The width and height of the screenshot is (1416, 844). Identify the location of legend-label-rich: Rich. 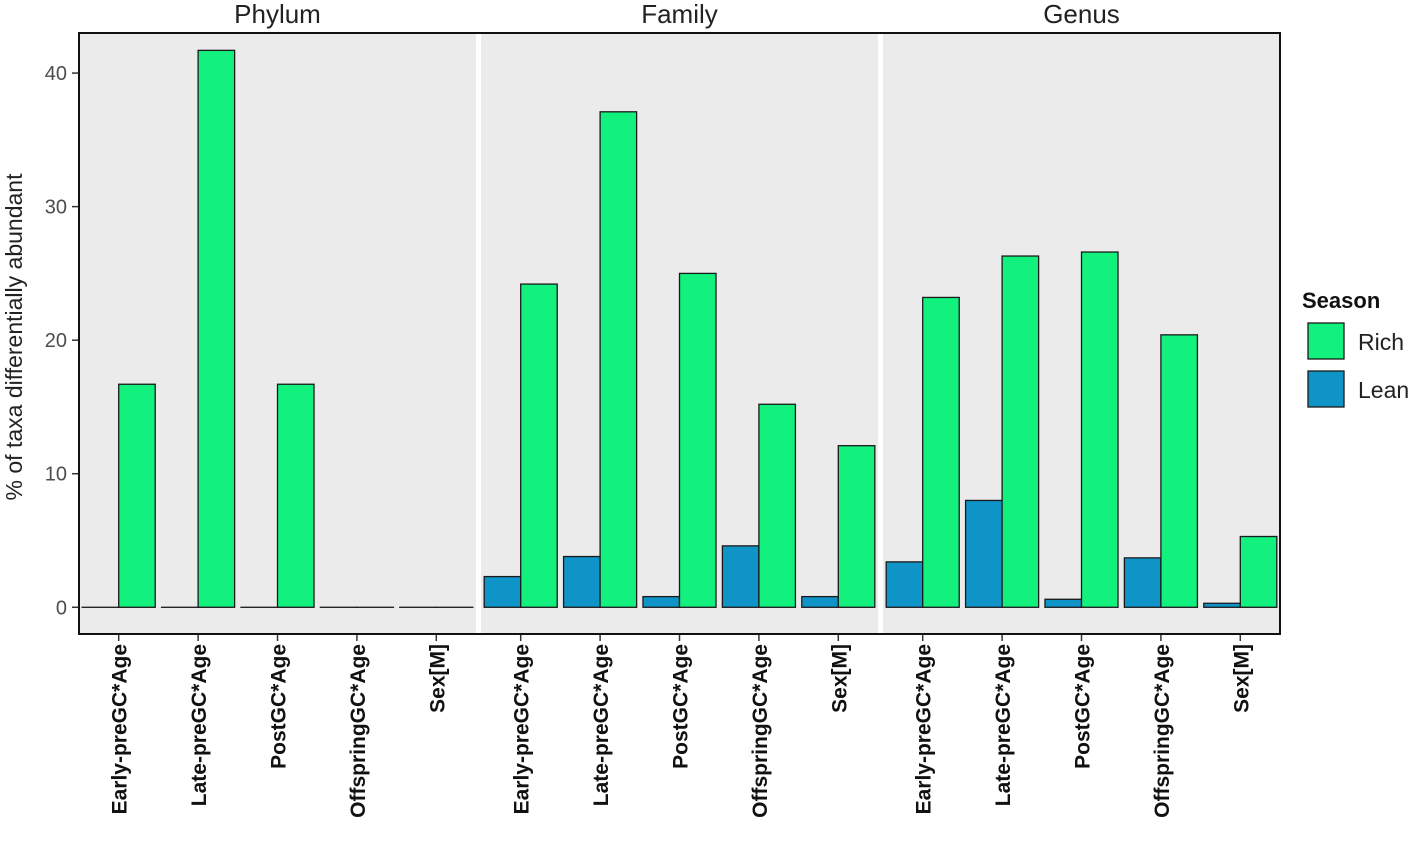
(1381, 342).